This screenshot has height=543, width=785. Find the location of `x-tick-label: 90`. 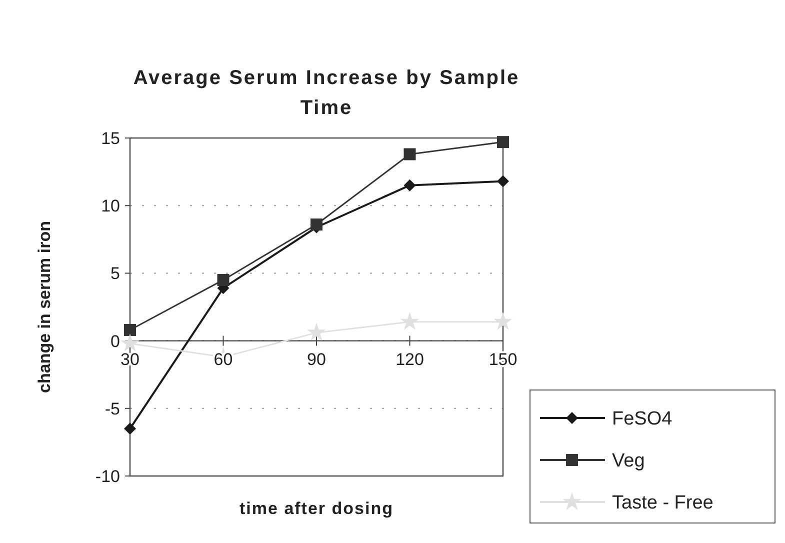

x-tick-label: 90 is located at coordinates (316, 359).